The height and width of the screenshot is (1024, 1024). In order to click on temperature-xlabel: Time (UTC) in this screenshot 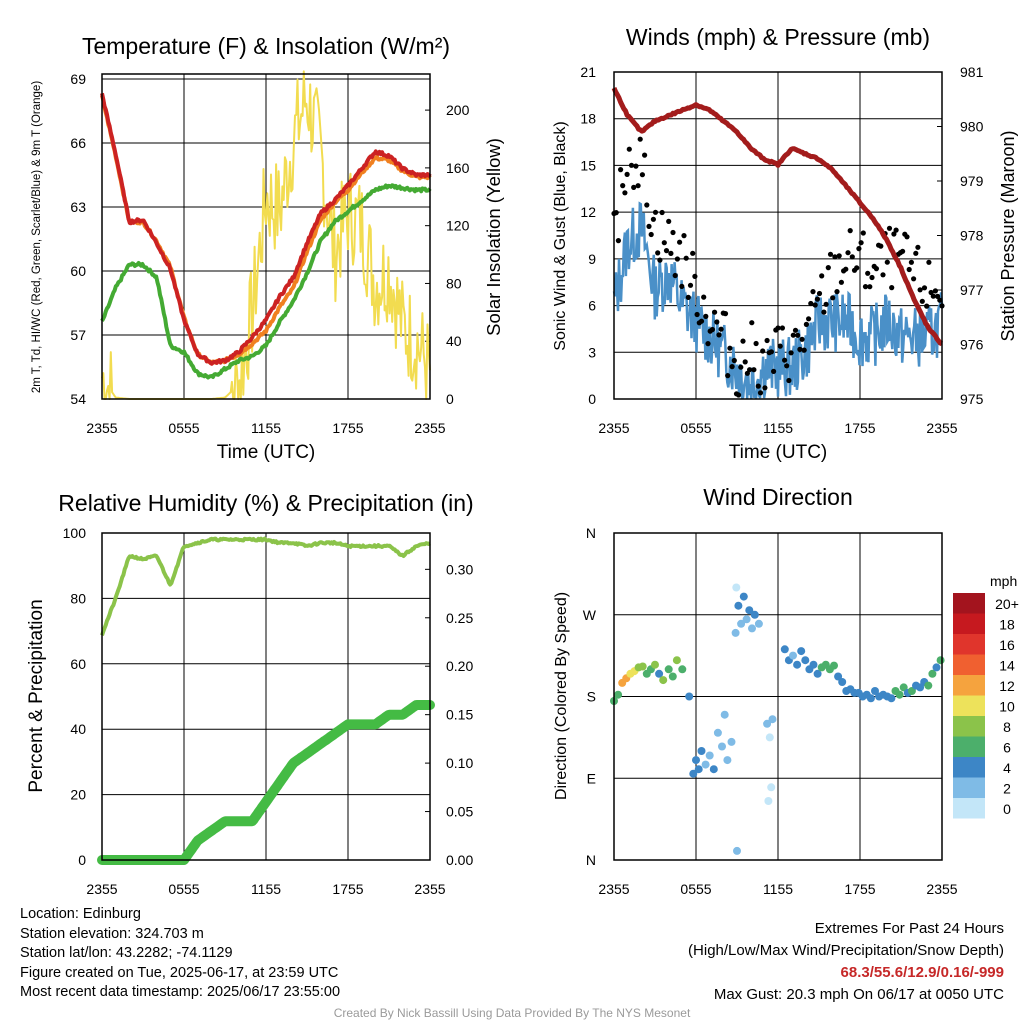, I will do `click(266, 452)`.